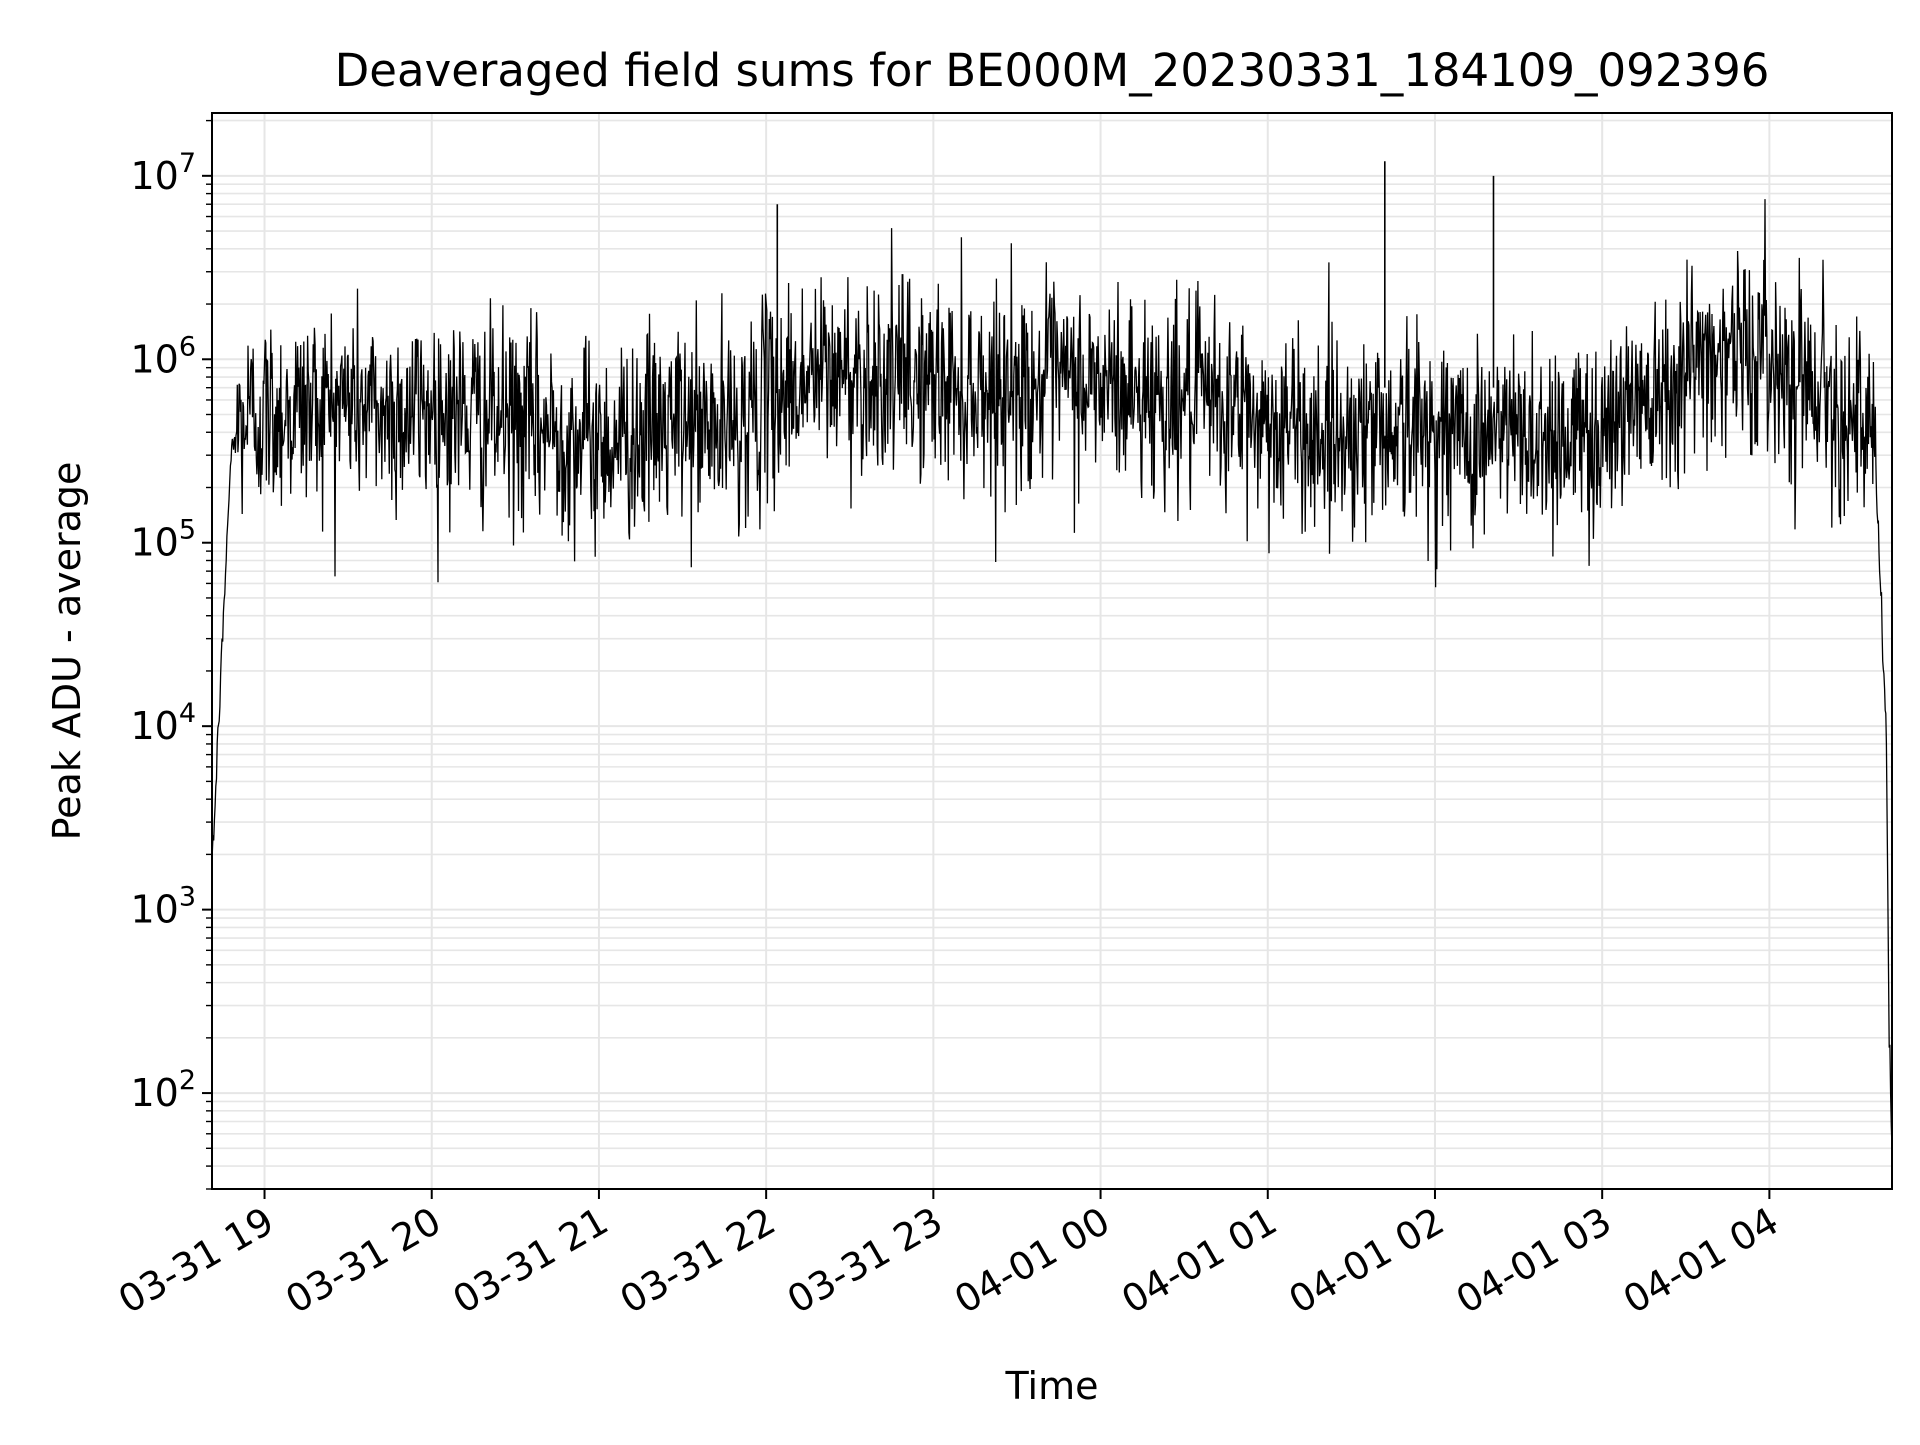 The image size is (1920, 1445). I want to click on x-tick-label: 03-31 21, so click(530, 1261).